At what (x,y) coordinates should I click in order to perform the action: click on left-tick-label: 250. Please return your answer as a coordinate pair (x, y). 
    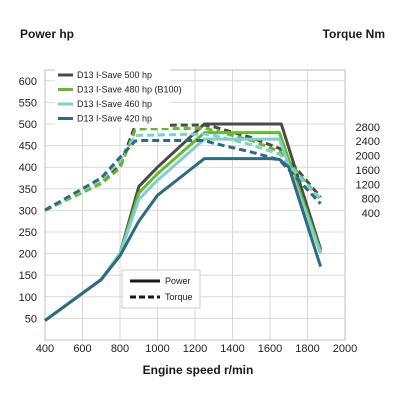
    Looking at the image, I should click on (28, 233).